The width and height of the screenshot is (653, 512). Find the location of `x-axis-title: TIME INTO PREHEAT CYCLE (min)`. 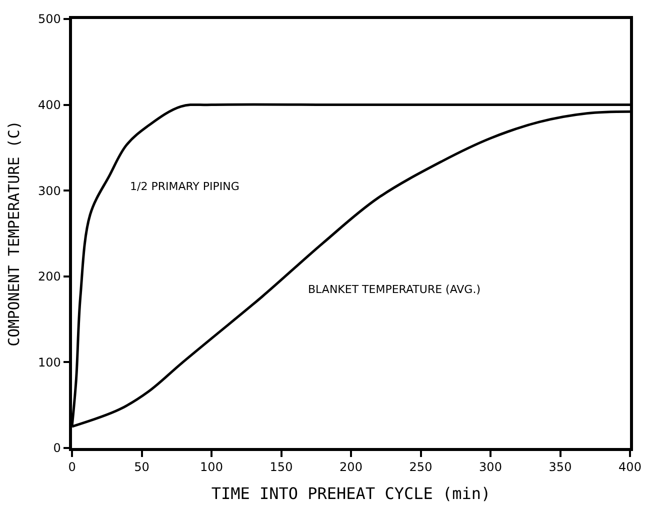

x-axis-title: TIME INTO PREHEAT CYCLE (min) is located at coordinates (351, 493).